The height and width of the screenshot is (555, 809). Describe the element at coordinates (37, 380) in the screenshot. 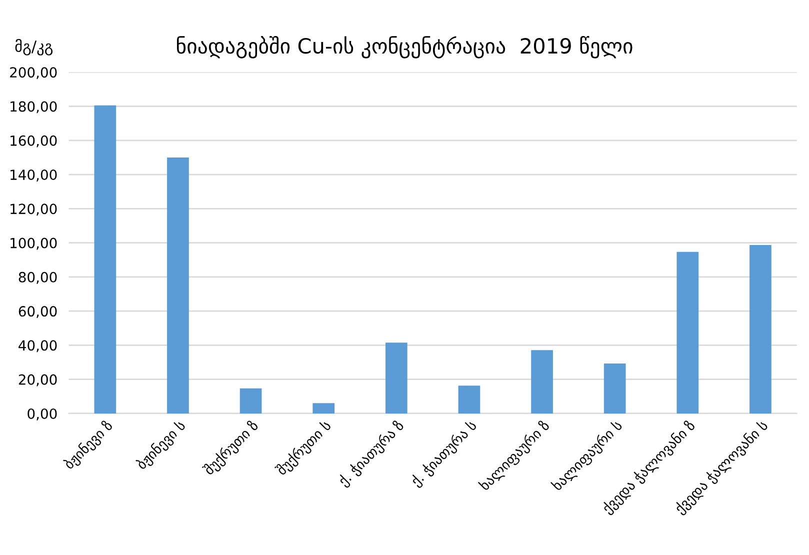

I see `y-tick-label: 20,00` at that location.